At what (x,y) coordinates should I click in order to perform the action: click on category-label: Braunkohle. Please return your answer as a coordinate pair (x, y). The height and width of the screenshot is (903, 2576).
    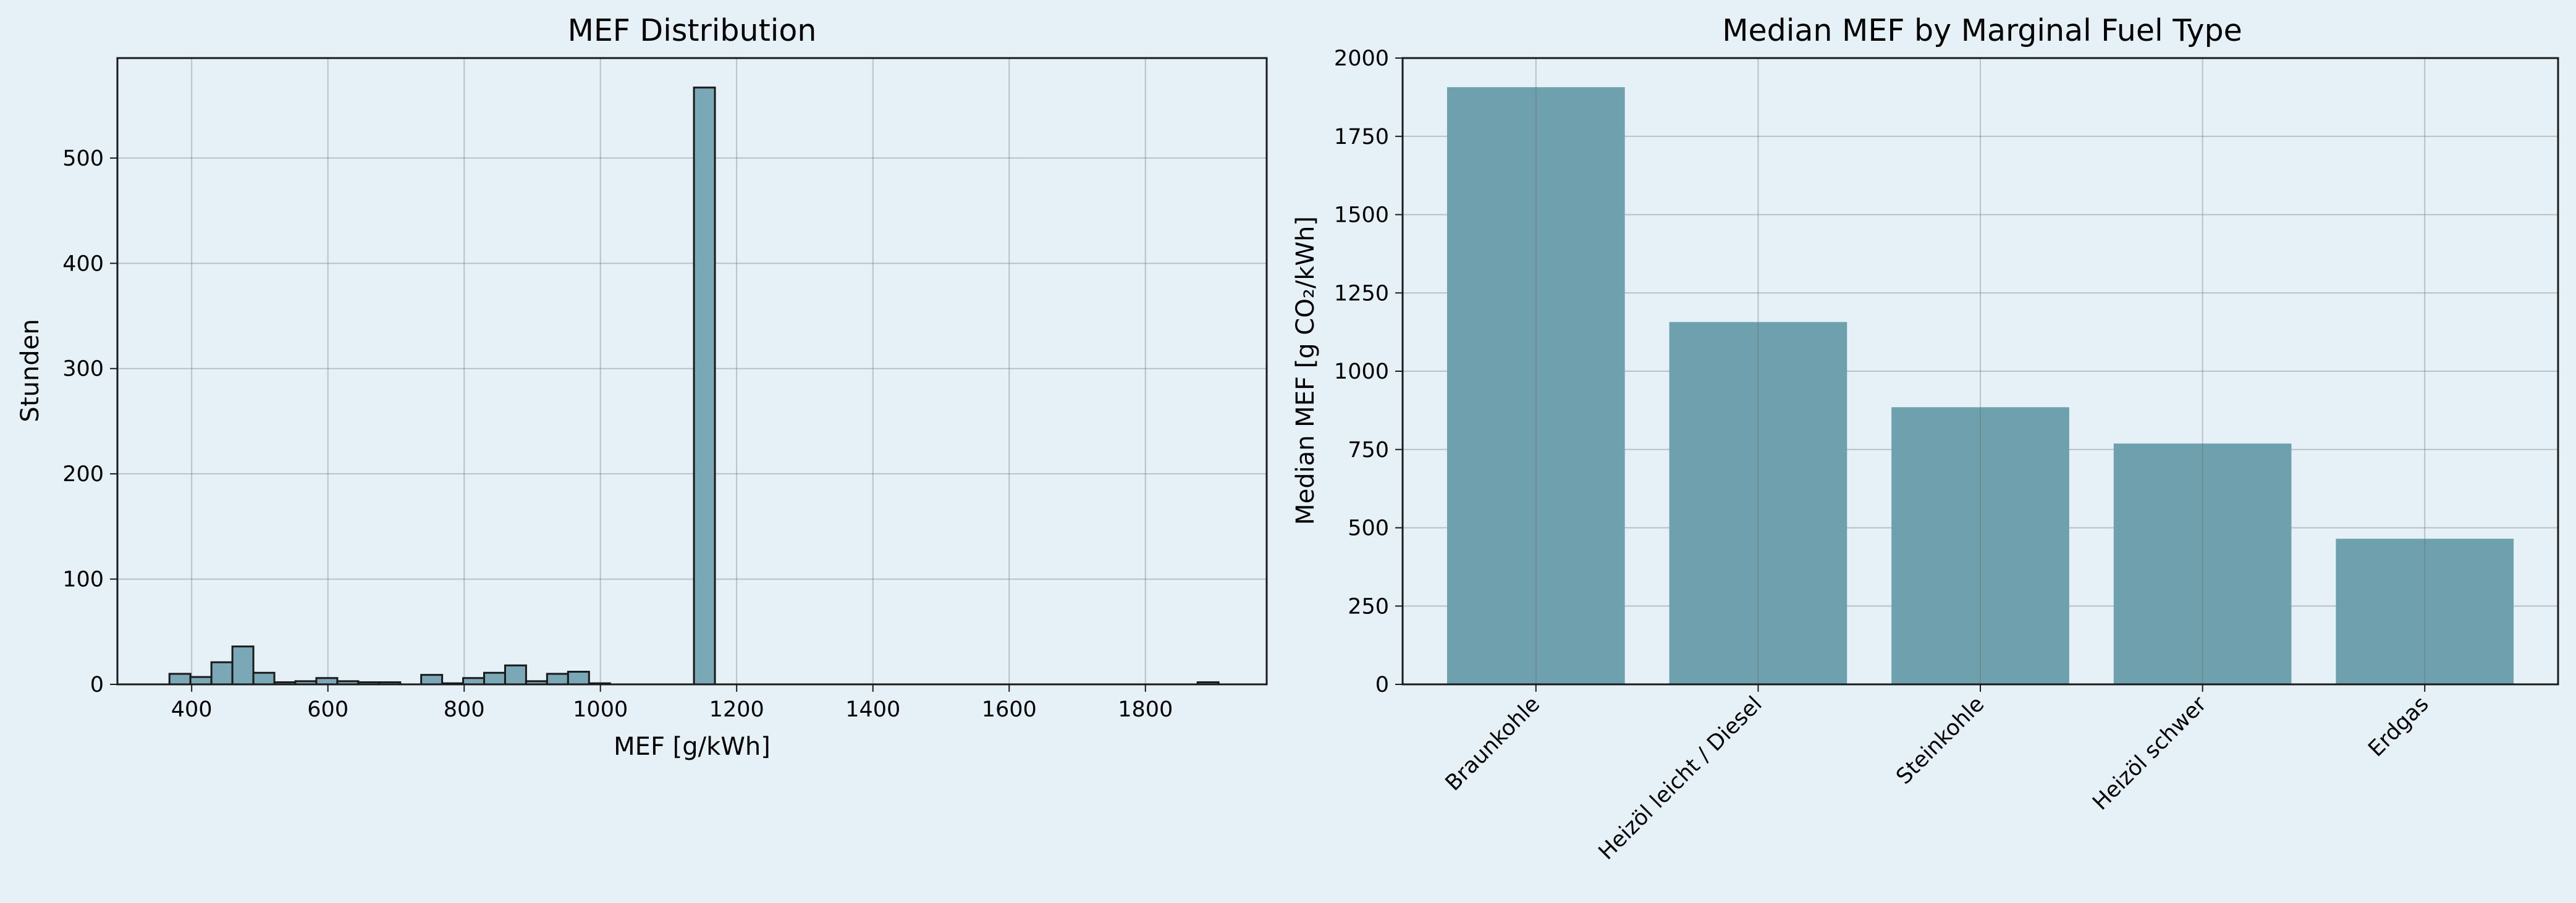
    Looking at the image, I should click on (1493, 744).